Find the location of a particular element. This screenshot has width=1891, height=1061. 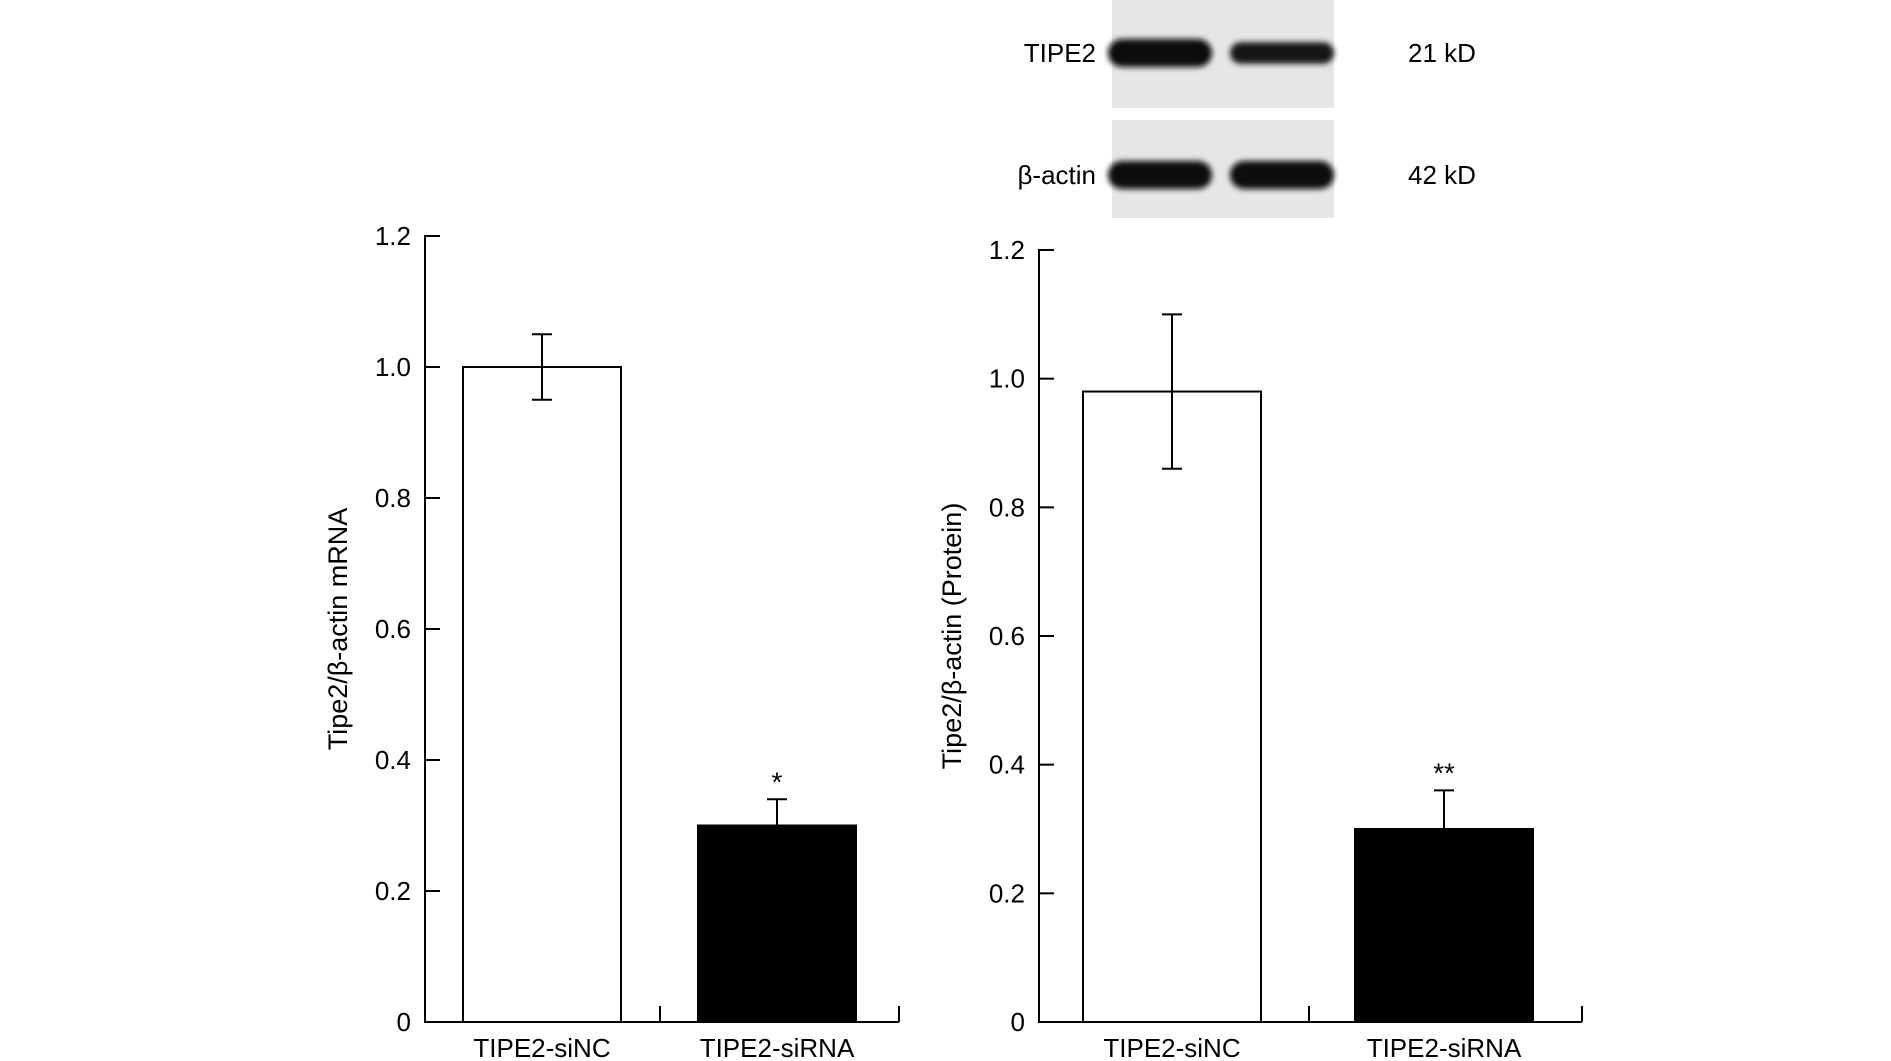

y-axis-title: Tipe2/β-actin mRNA is located at coordinates (338, 629).